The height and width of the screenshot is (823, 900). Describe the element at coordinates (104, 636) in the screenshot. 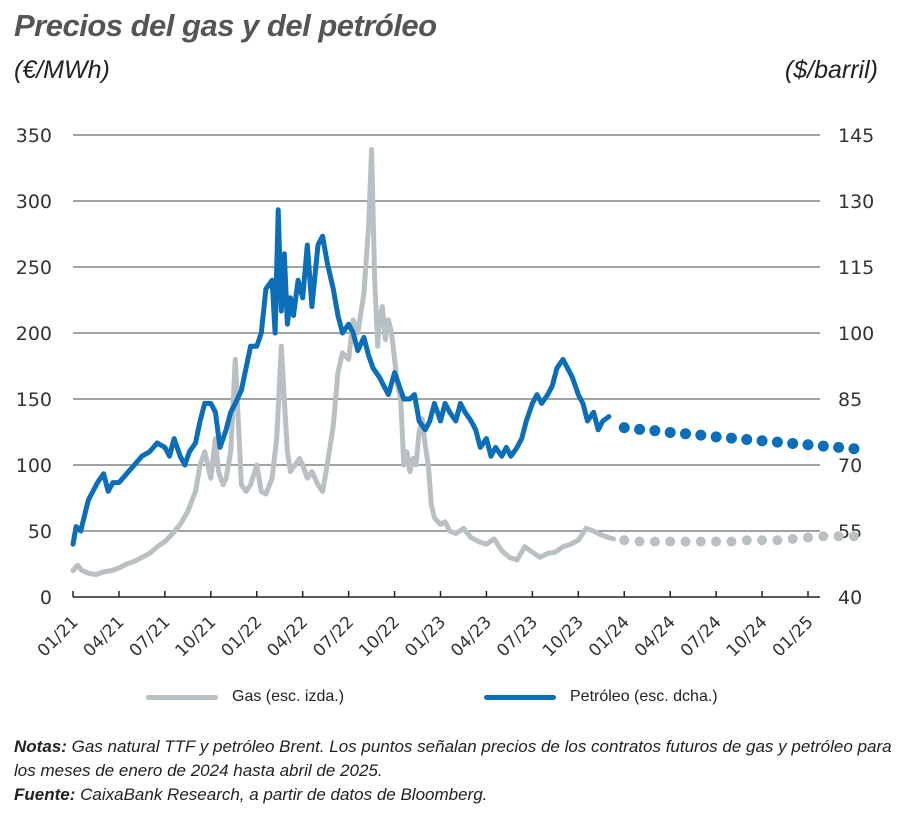

I see `x-tick-label: 04/21` at that location.